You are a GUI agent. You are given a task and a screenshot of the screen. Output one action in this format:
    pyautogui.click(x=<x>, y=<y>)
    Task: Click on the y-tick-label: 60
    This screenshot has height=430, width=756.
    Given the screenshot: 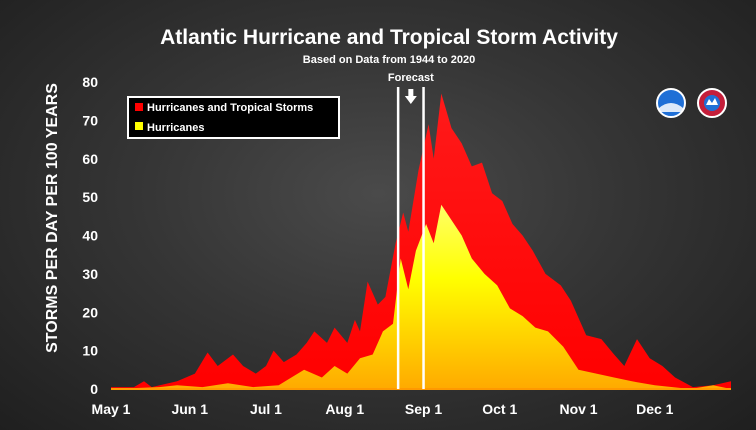 What is the action you would take?
    pyautogui.click(x=90, y=159)
    